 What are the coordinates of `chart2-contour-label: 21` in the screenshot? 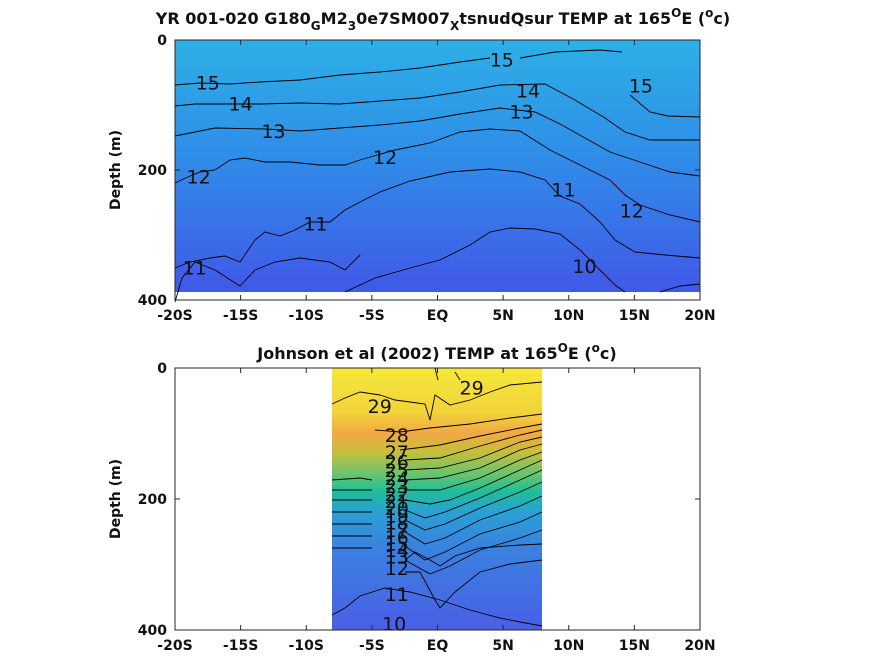 It's located at (397, 502).